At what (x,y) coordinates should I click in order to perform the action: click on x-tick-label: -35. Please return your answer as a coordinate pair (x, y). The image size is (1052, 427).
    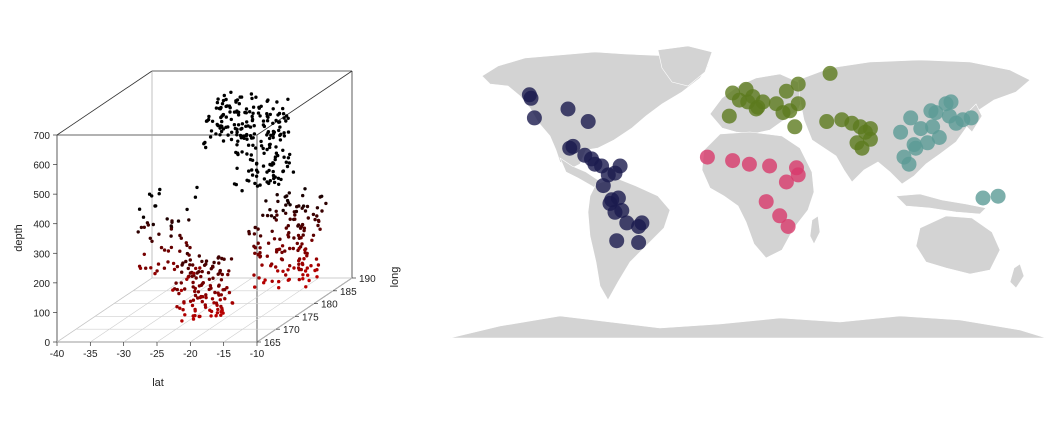
    Looking at the image, I should click on (90, 354).